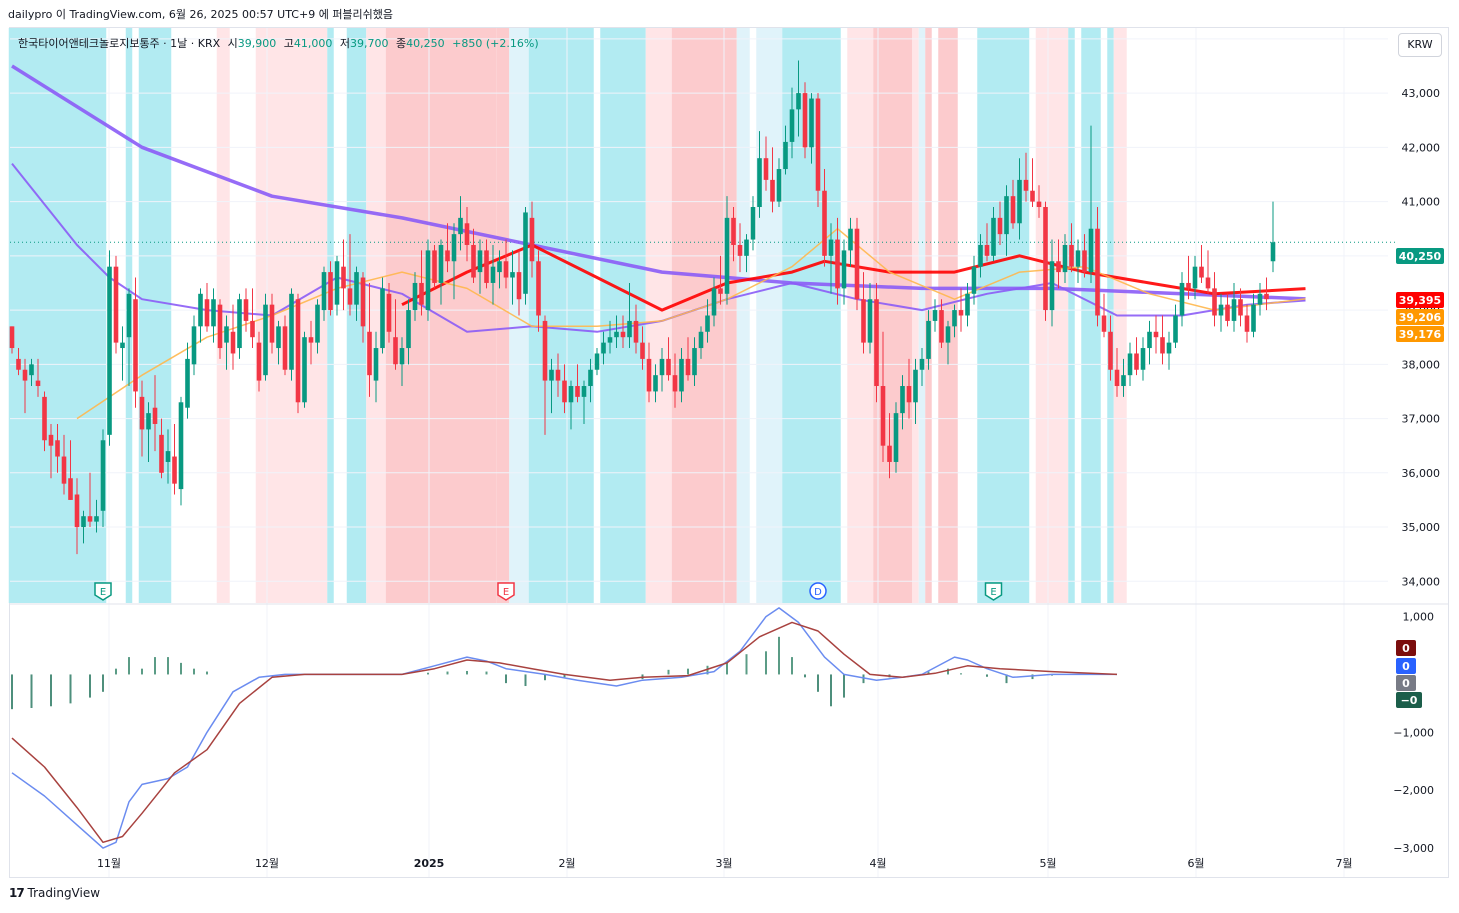  Describe the element at coordinates (1420, 45) in the screenshot. I see `currency-button: KRW` at that location.